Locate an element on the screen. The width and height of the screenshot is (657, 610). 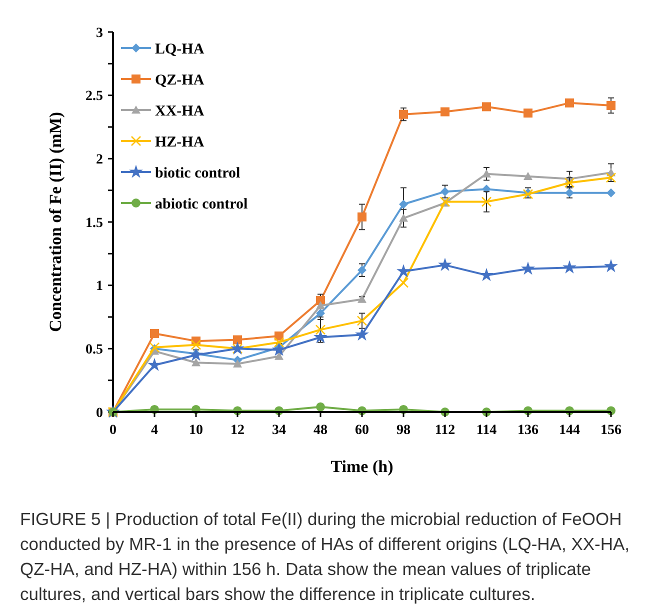
y-tick-label: 0 is located at coordinates (99, 413).